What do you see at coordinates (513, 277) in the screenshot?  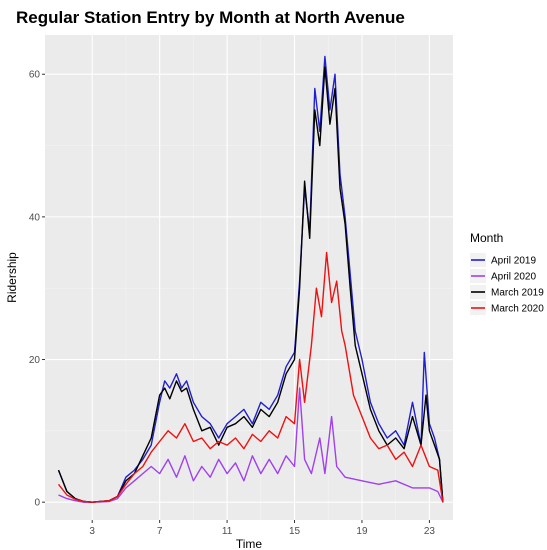 I see `legend-label: April 2020` at bounding box center [513, 277].